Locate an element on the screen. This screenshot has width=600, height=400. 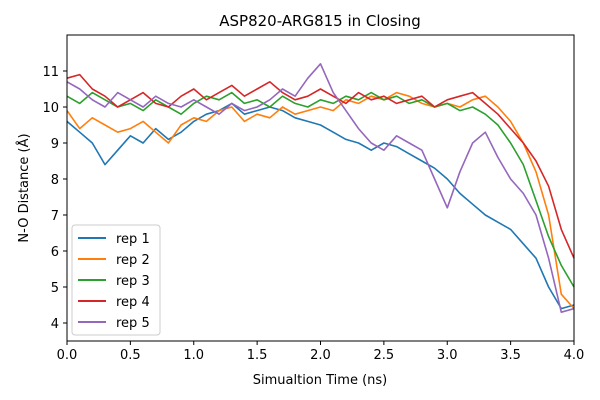
y-axis-title: N-O Distance (Å) is located at coordinates (24, 187).